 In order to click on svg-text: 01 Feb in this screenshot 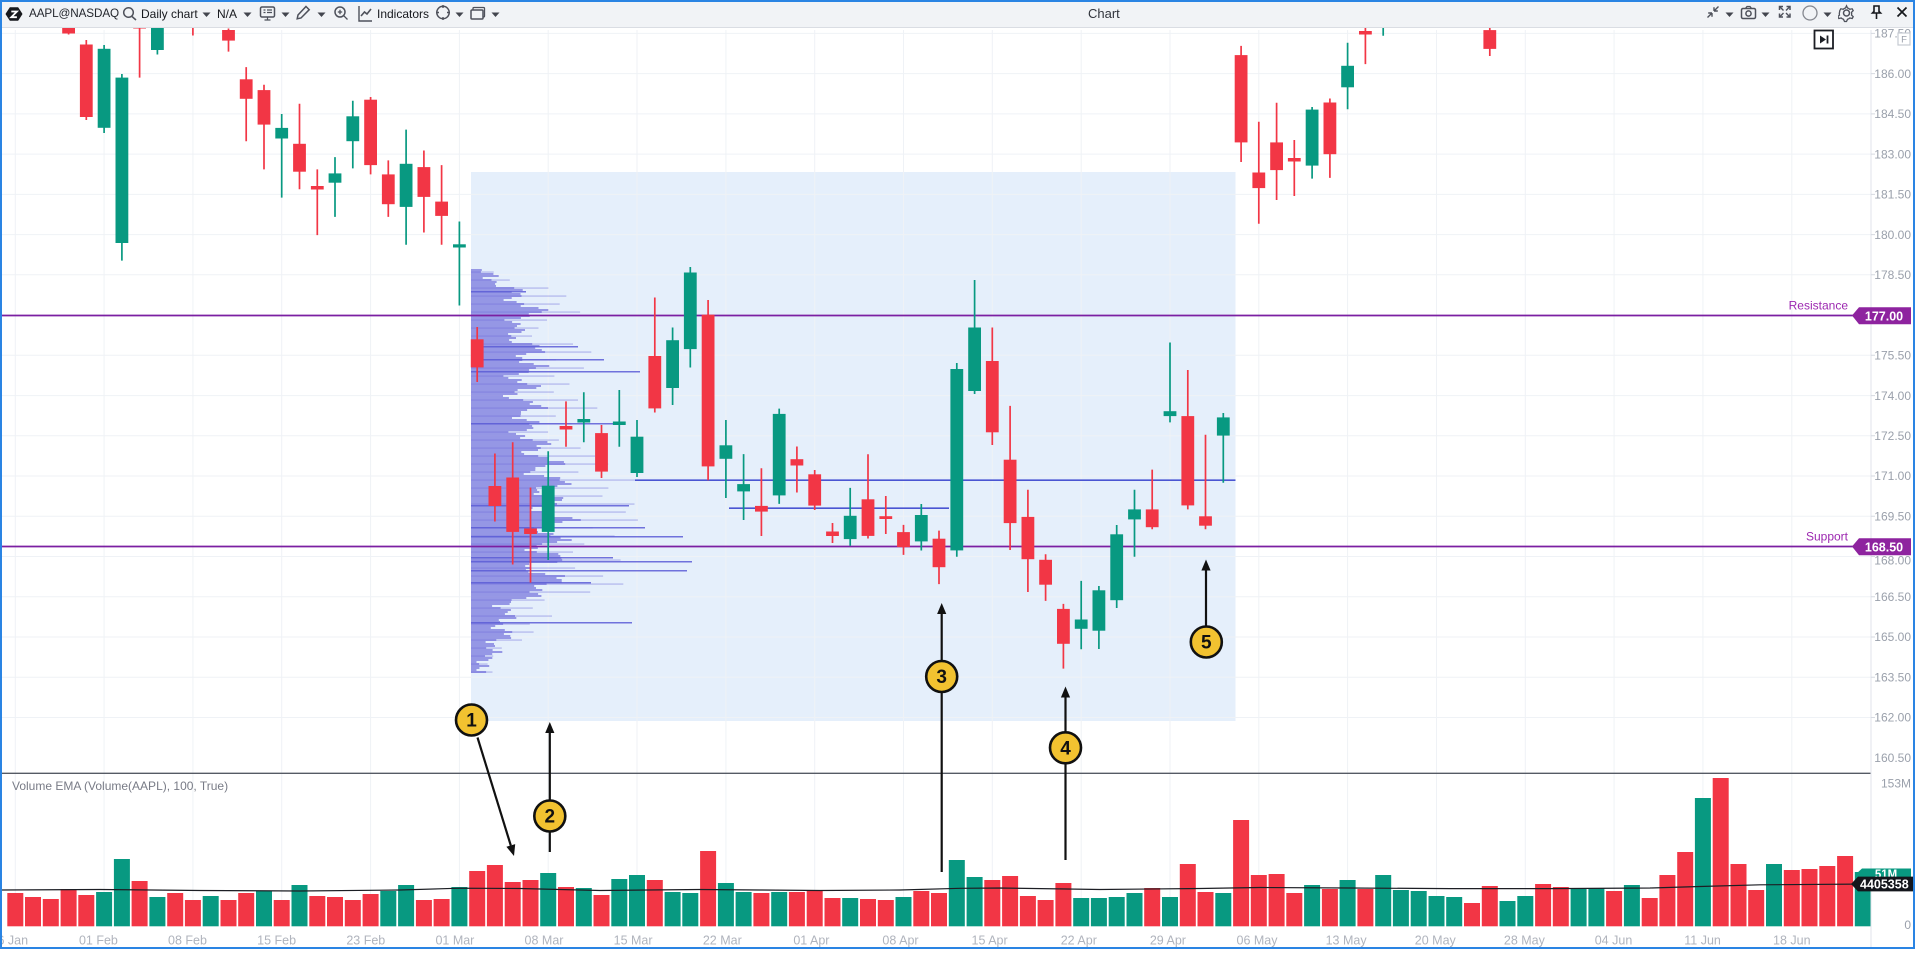, I will do `click(98, 941)`.